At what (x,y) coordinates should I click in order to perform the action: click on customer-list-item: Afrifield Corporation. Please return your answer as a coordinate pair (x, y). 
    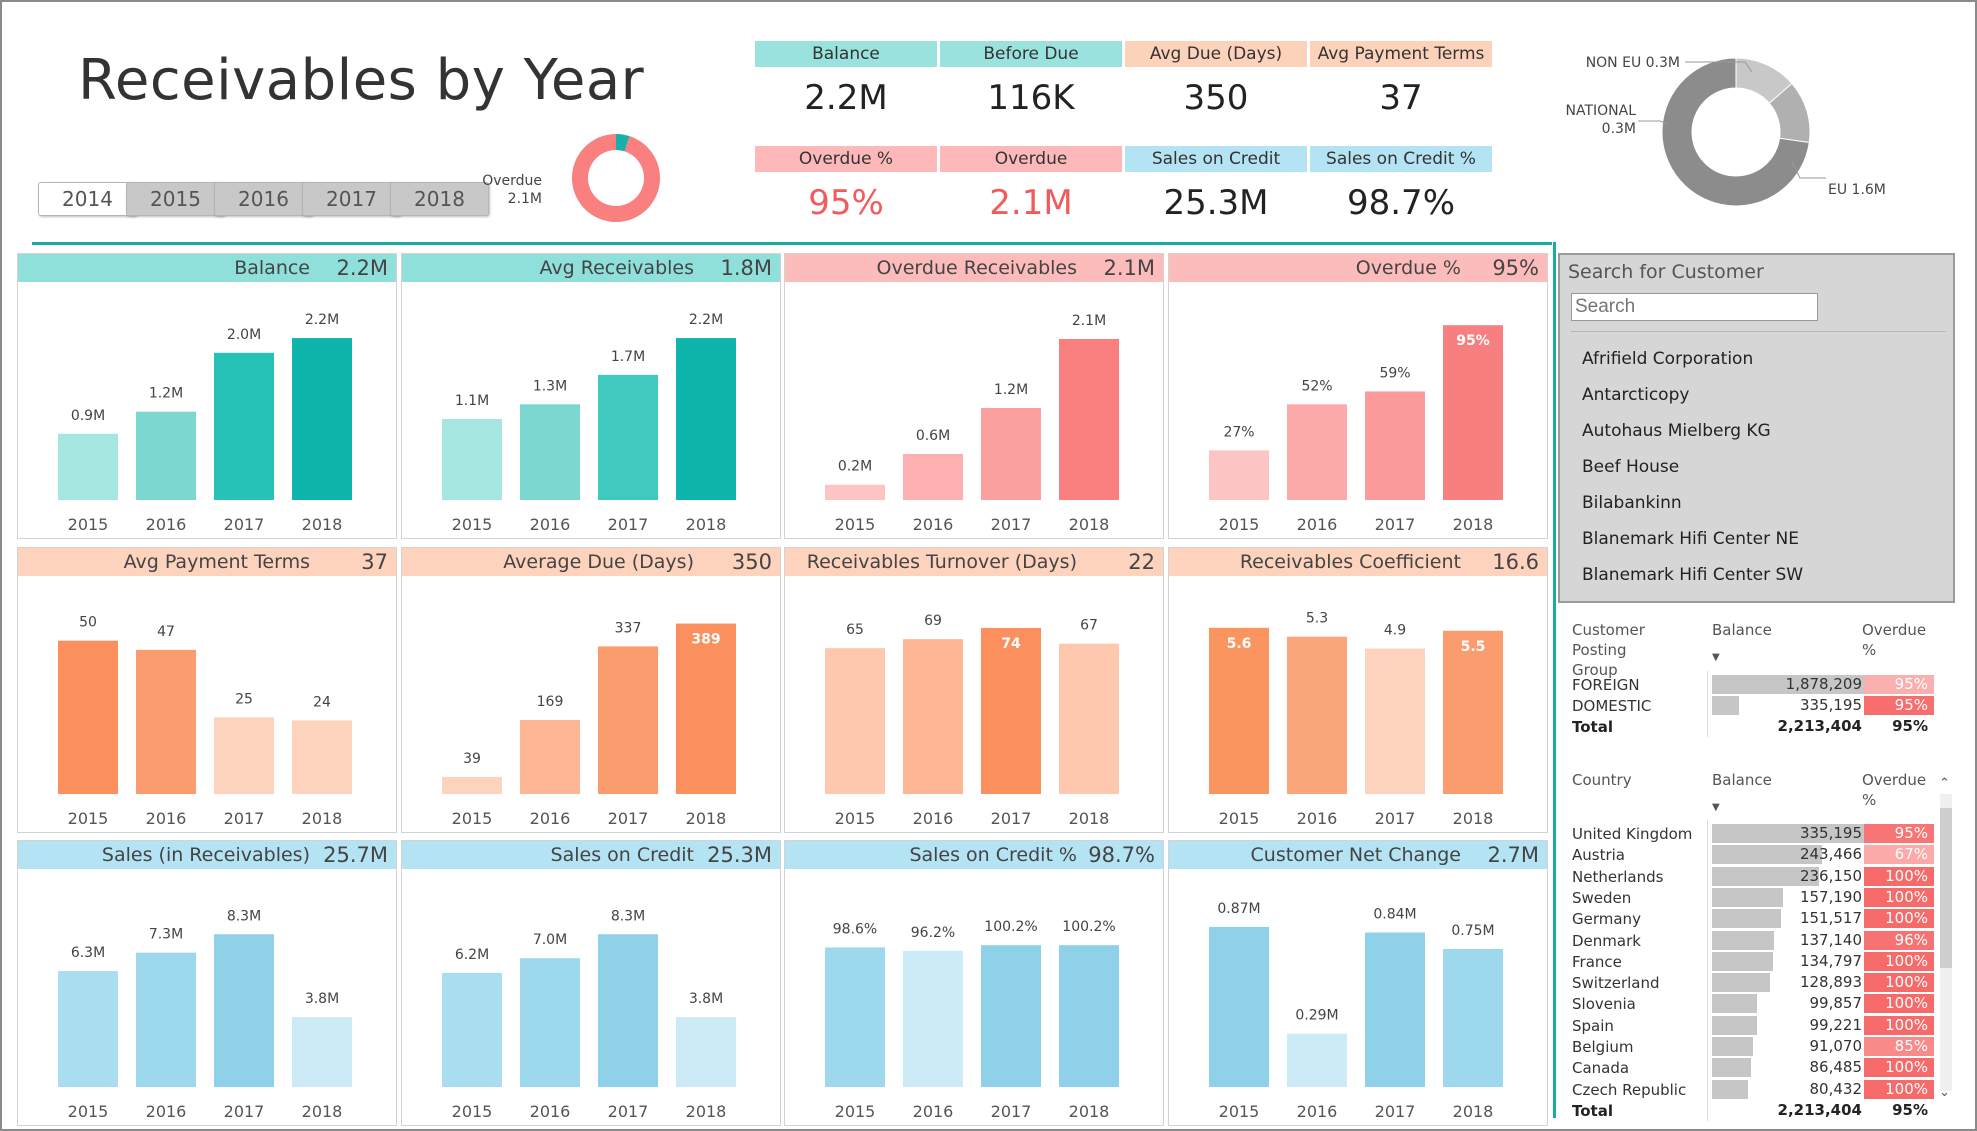
    Looking at the image, I should click on (1668, 359).